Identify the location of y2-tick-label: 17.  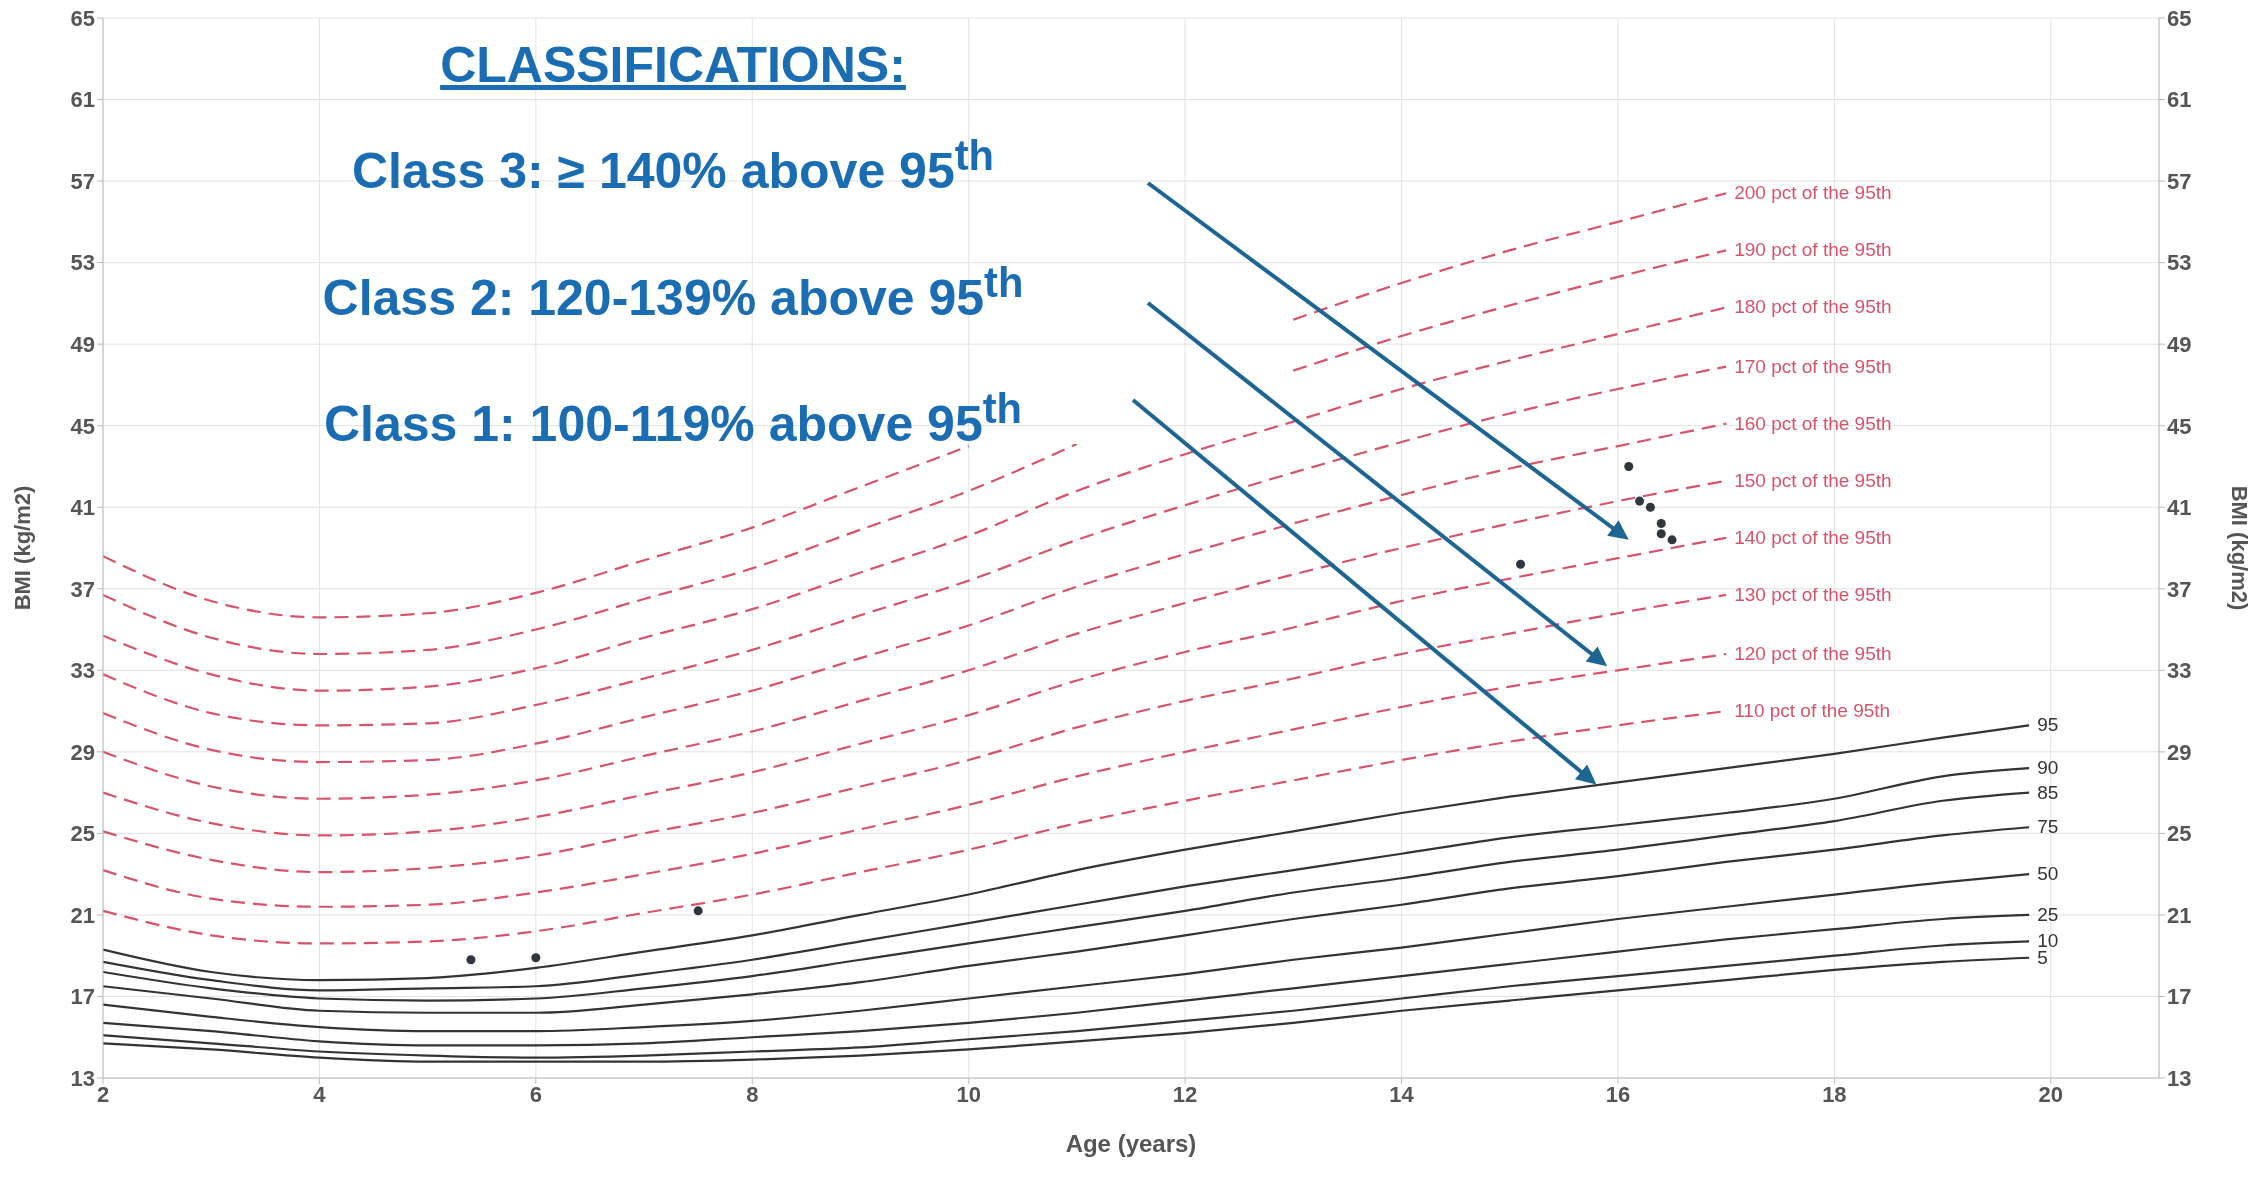
(2179, 997).